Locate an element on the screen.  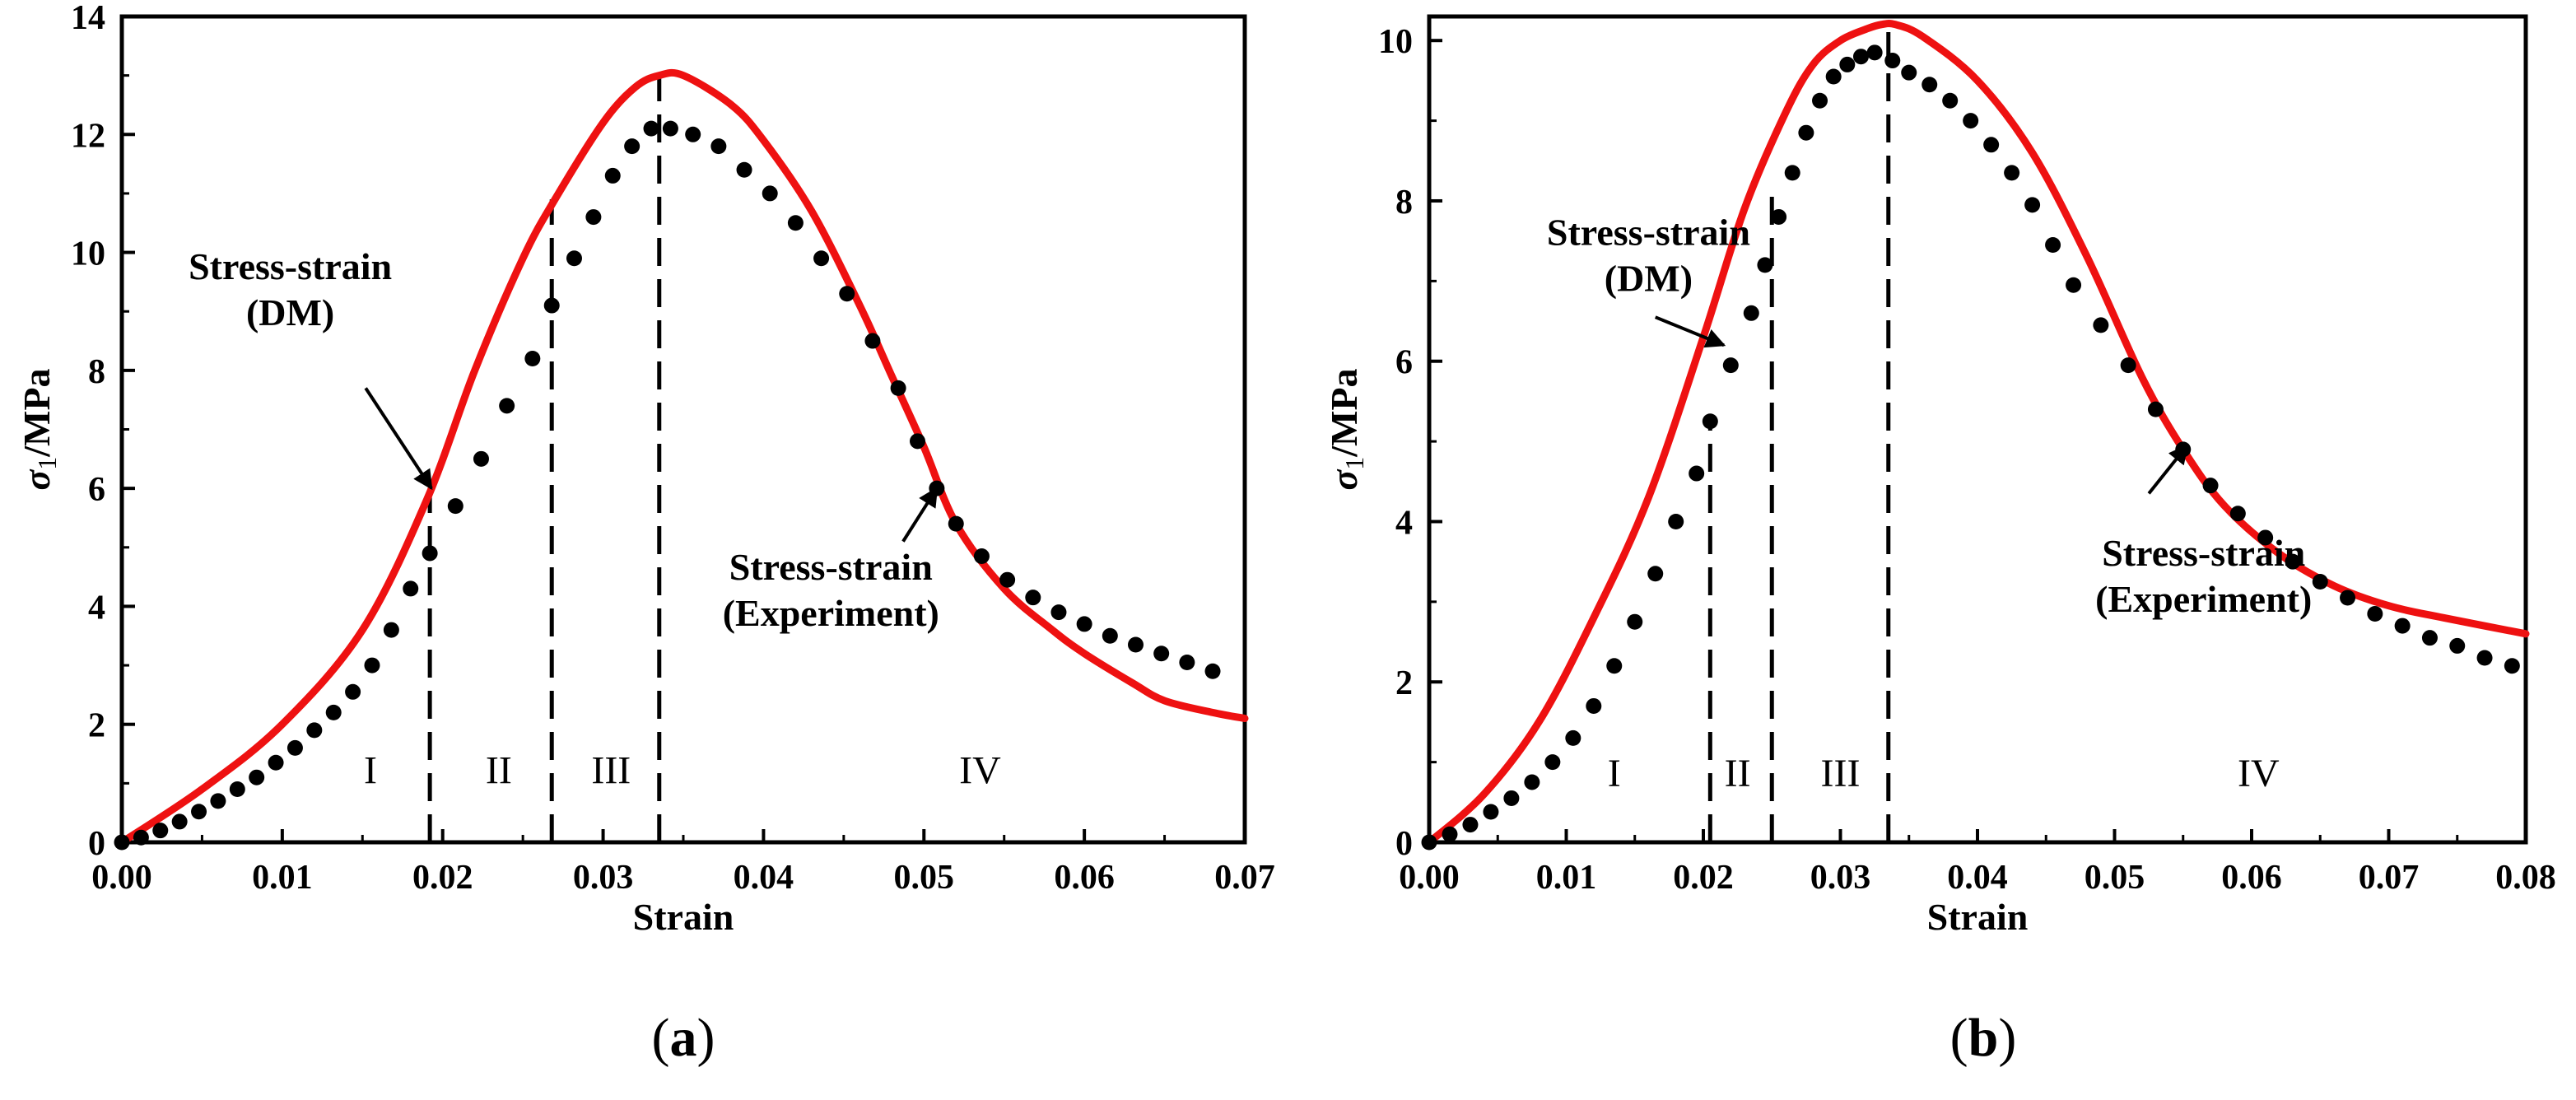
panel-label-close-paren: ) is located at coordinates (706, 1038).